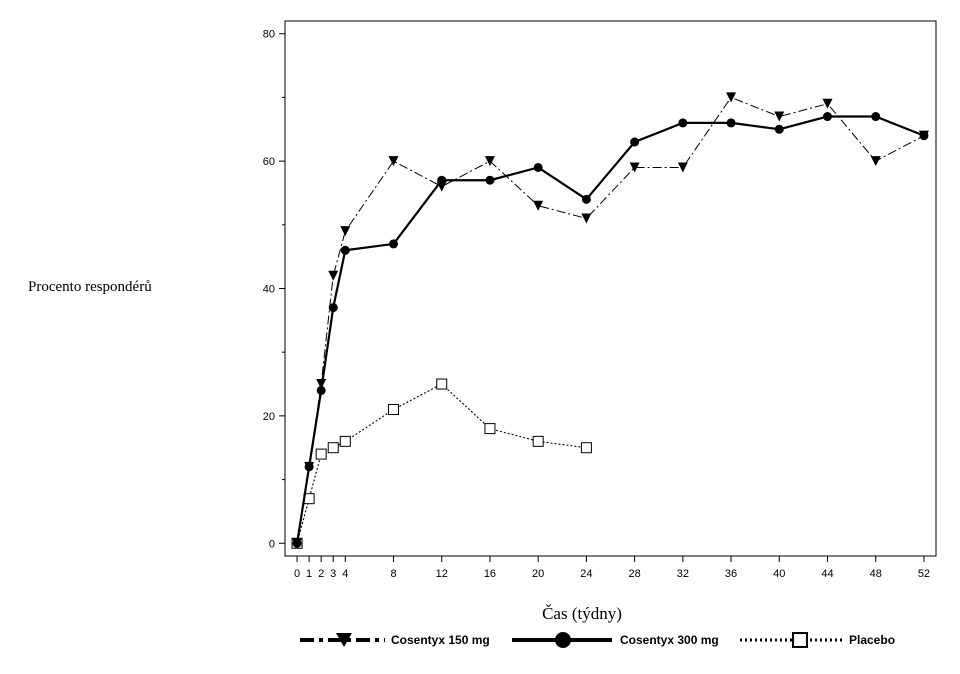 Image resolution: width=960 pixels, height=674 pixels. Describe the element at coordinates (538, 574) in the screenshot. I see `x-tick-label: 20` at that location.